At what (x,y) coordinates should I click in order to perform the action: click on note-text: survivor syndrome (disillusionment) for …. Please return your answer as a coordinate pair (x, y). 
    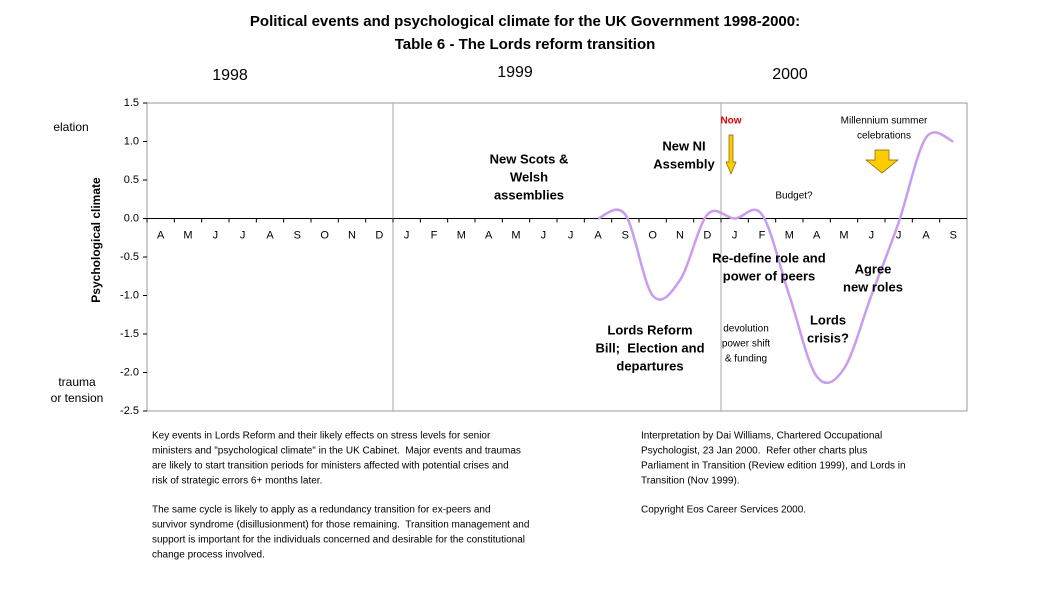
    Looking at the image, I should click on (340, 525).